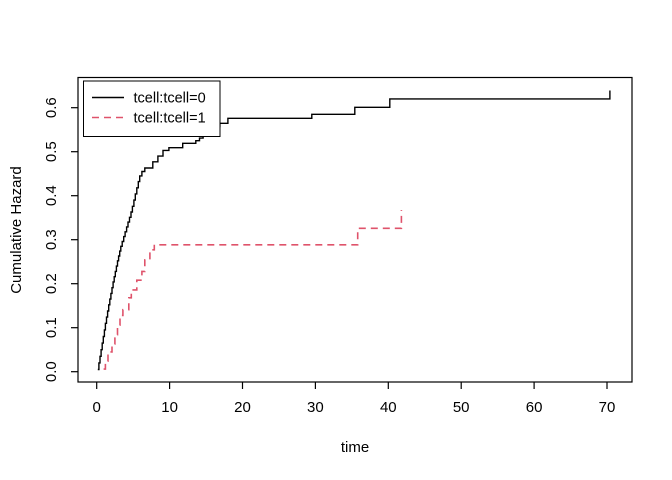  Describe the element at coordinates (51, 107) in the screenshot. I see `y-tick-label: 0.6` at that location.